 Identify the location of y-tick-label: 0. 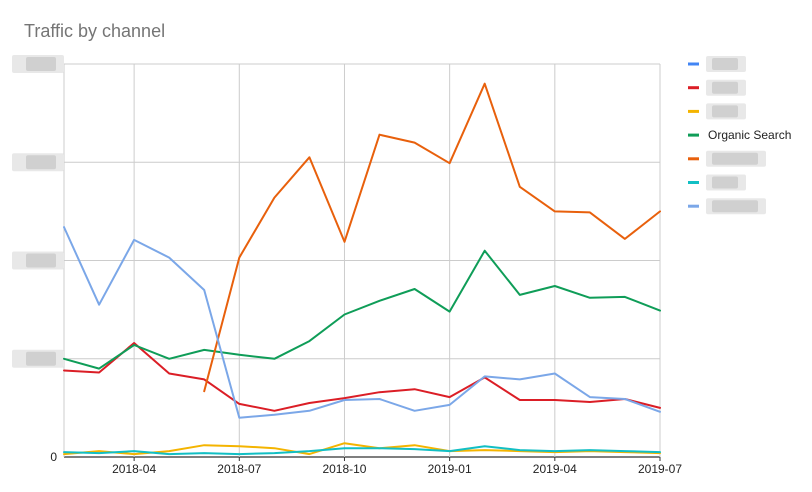
(53, 457).